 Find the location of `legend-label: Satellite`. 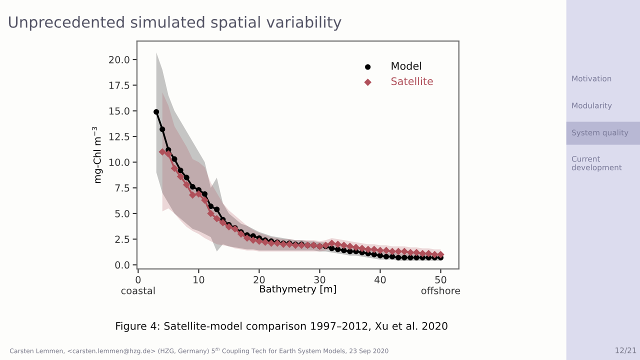

legend-label: Satellite is located at coordinates (412, 81).